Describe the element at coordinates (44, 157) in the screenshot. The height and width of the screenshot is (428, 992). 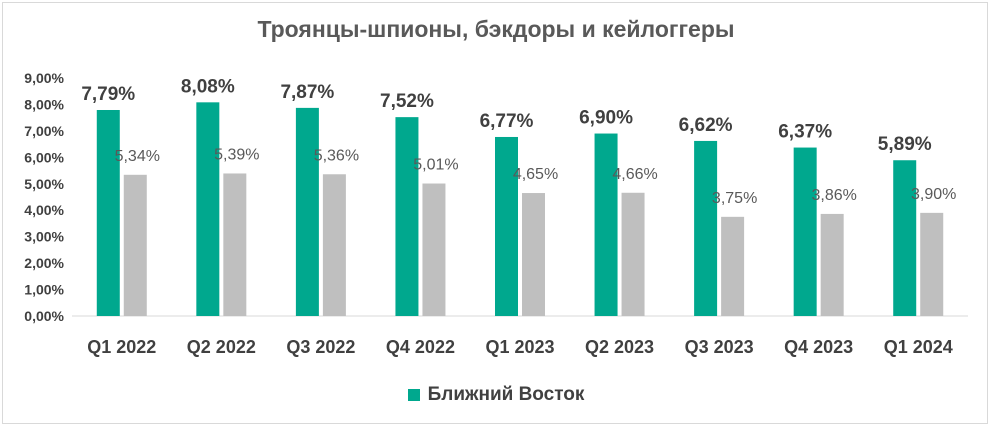
I see `y-tick-label: 6,00%` at that location.